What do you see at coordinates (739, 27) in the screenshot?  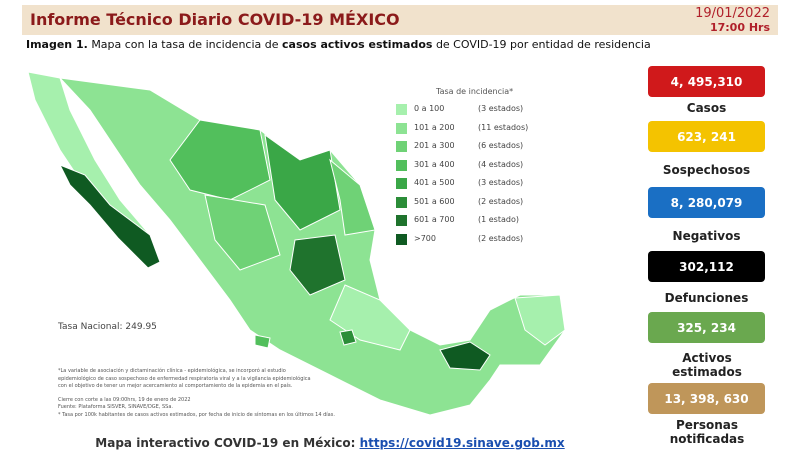 I see `time: 17:00 Hrs` at bounding box center [739, 27].